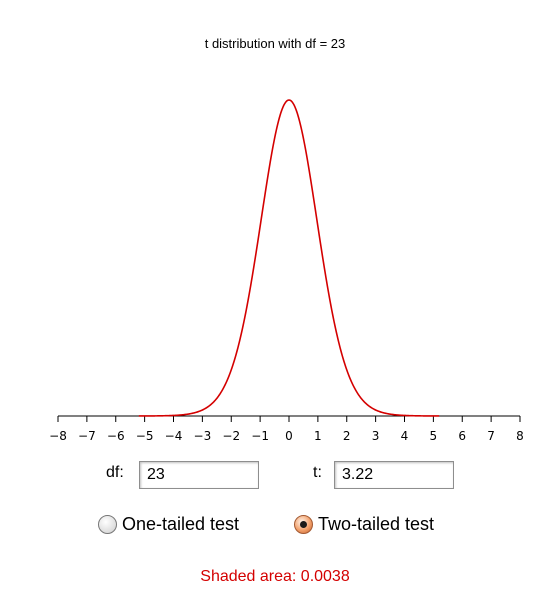  I want to click on two-tailed-label: Two-tailed test, so click(376, 523).